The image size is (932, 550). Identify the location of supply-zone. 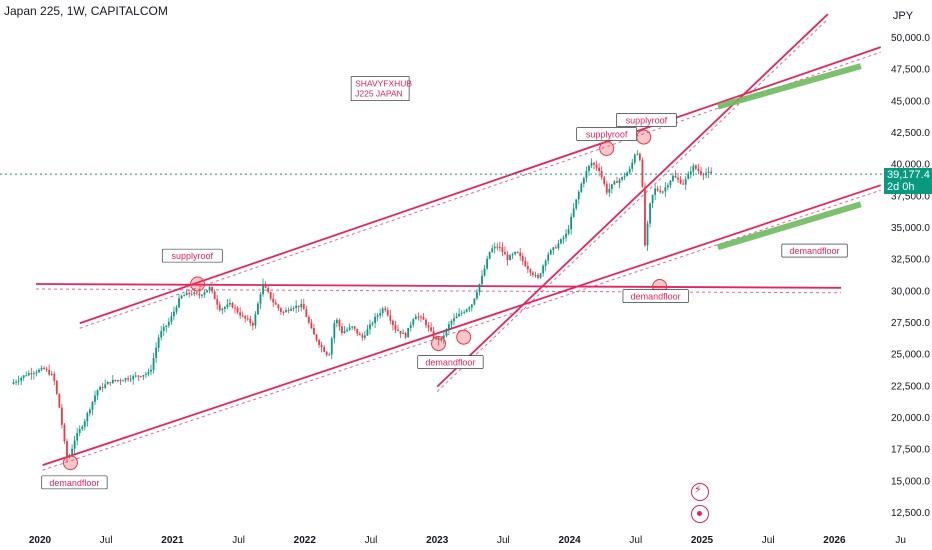
(789, 86).